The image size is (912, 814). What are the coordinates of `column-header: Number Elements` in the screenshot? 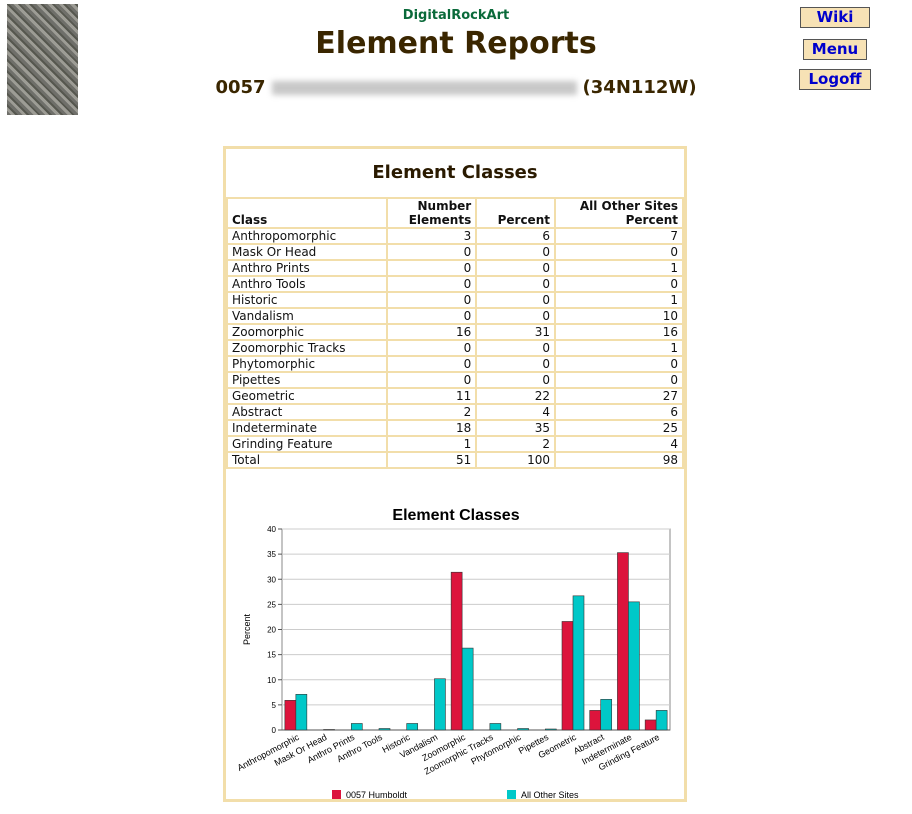 It's located at (431, 213).